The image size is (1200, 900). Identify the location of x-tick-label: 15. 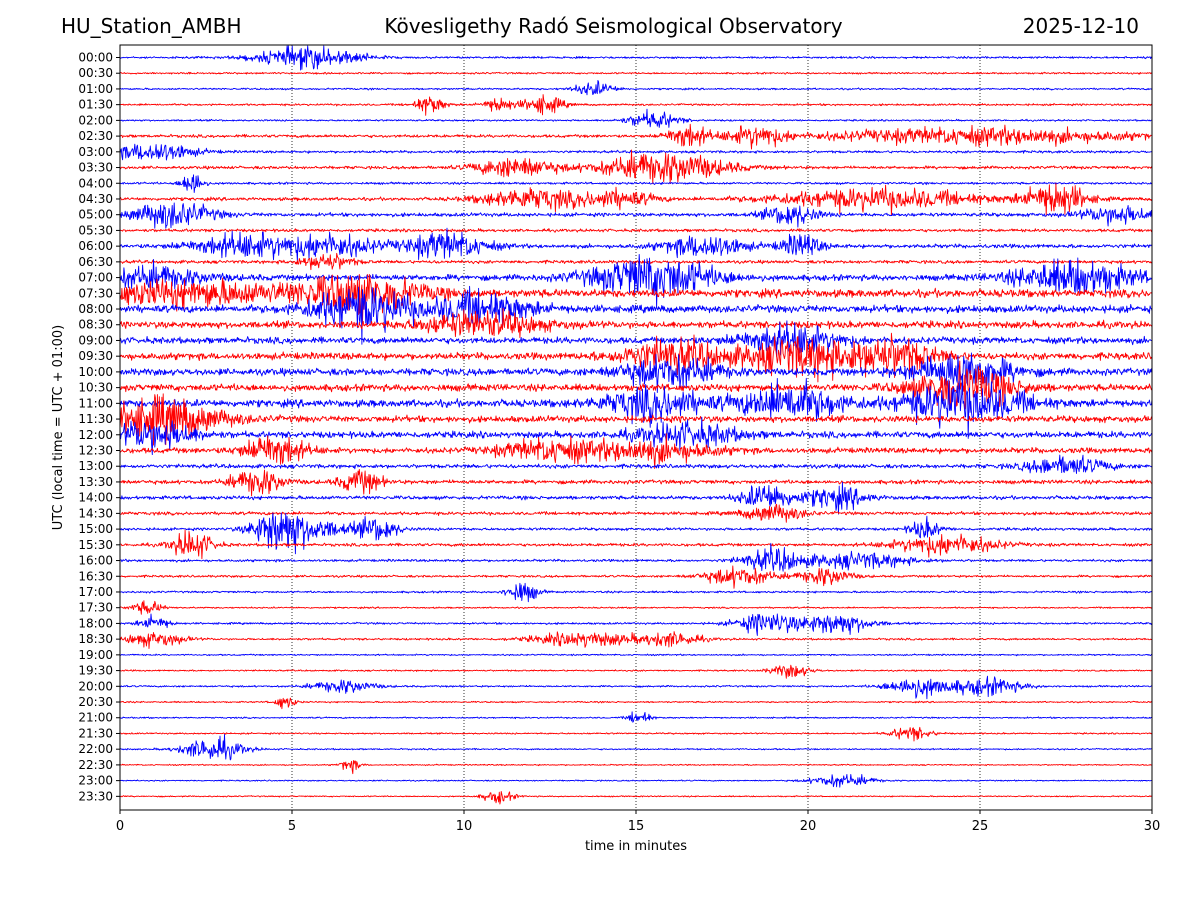
(636, 826).